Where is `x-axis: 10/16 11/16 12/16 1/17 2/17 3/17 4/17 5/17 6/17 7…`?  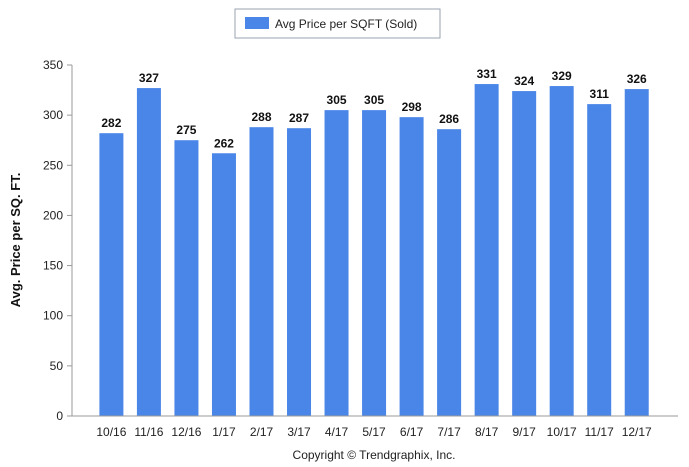 x-axis: 10/16 11/16 12/16 1/17 2/17 3/17 4/17 5/17 6/17 7… is located at coordinates (374, 432).